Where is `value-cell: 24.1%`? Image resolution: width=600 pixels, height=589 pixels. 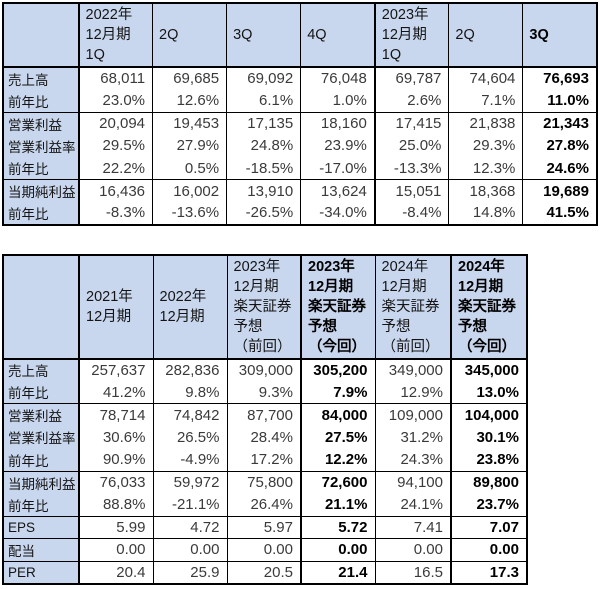
value-cell: 24.1% is located at coordinates (412, 504).